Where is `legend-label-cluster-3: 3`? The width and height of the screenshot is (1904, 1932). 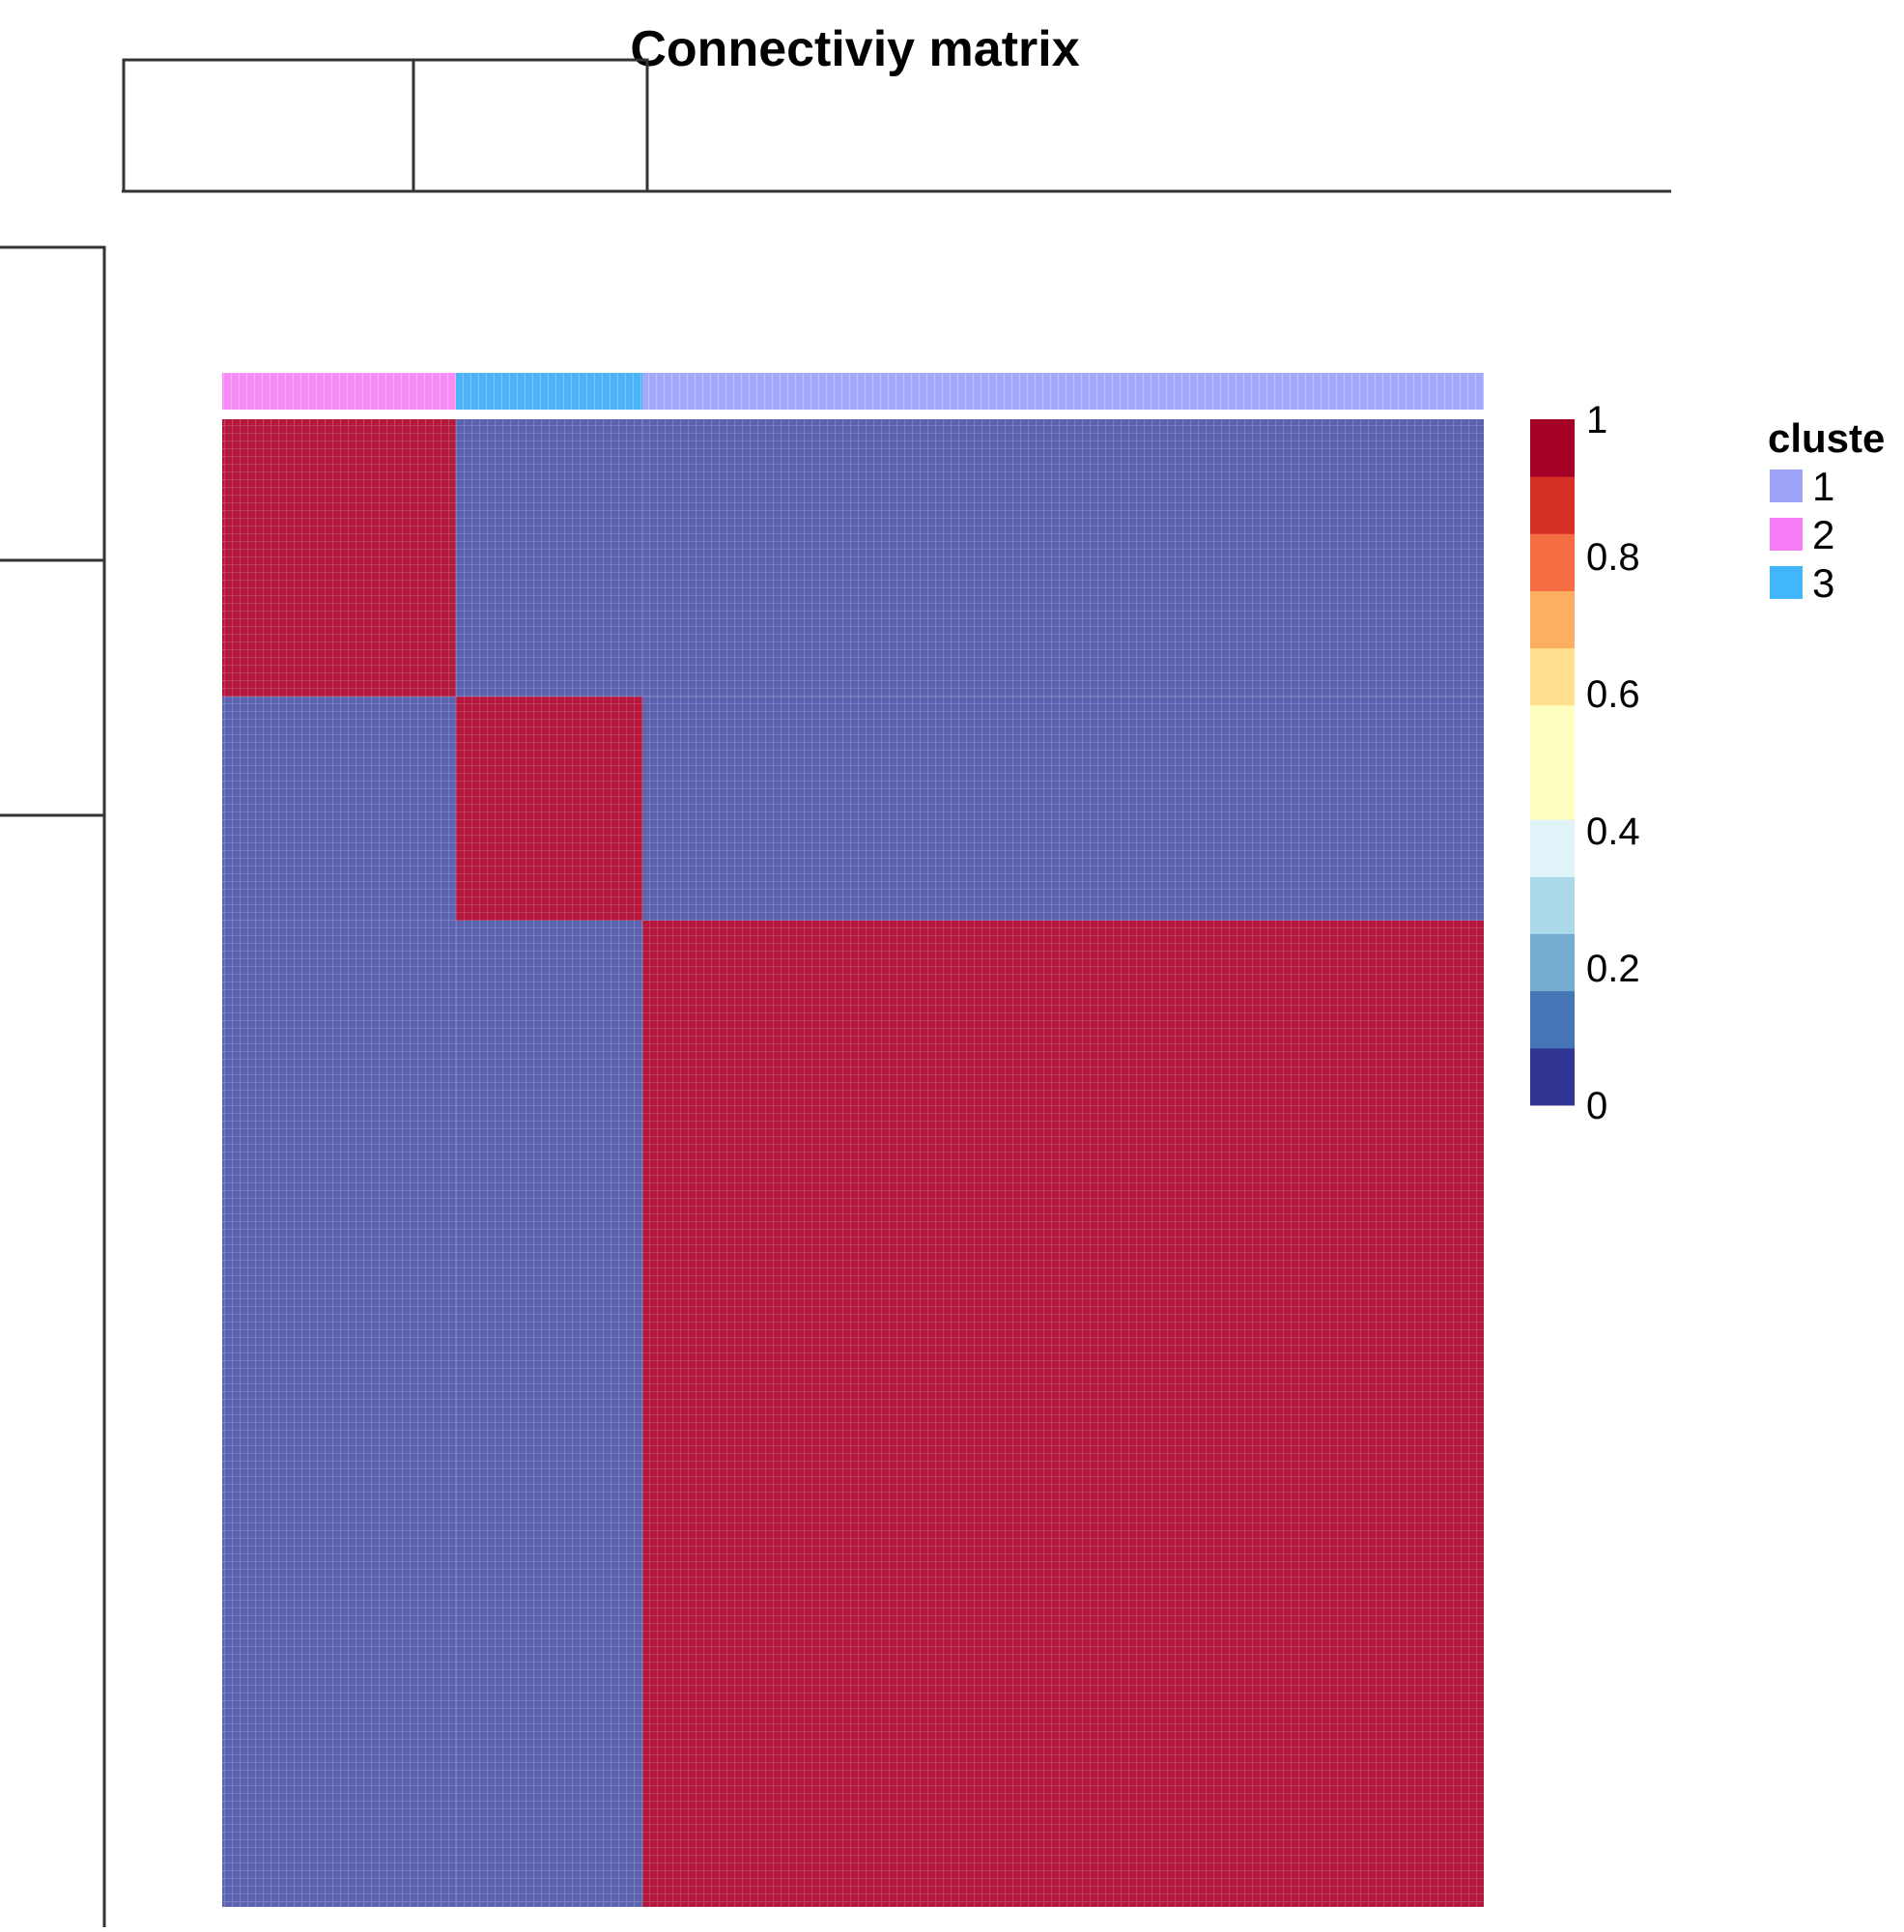 legend-label-cluster-3: 3 is located at coordinates (1823, 583).